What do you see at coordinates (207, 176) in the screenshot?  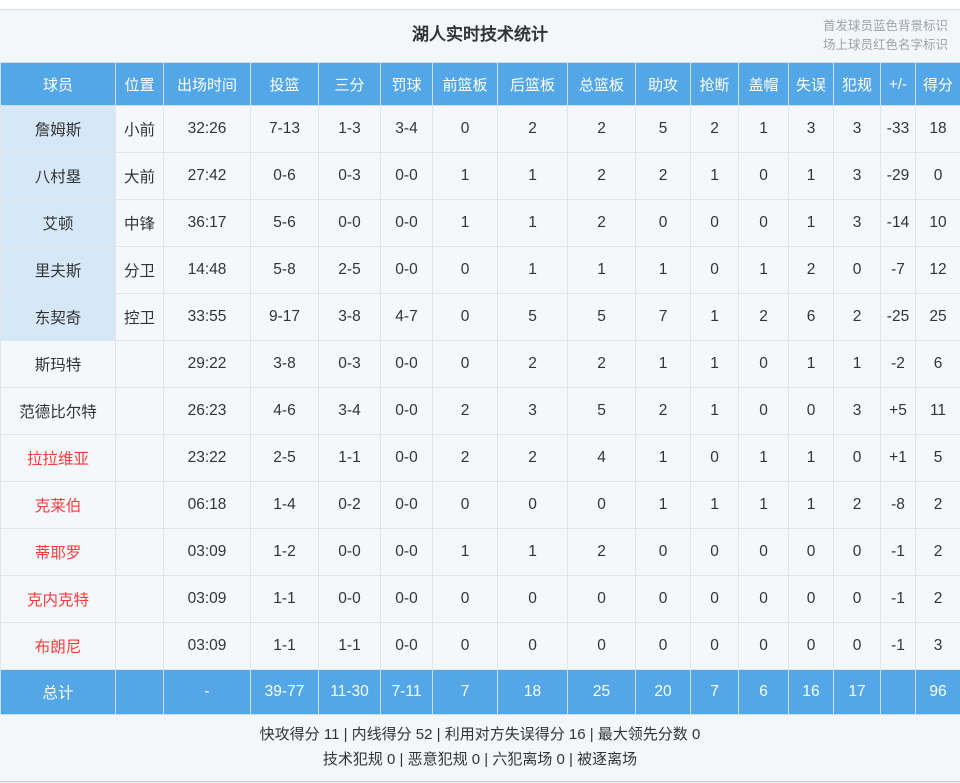 I see `stat-cell: 27:42` at bounding box center [207, 176].